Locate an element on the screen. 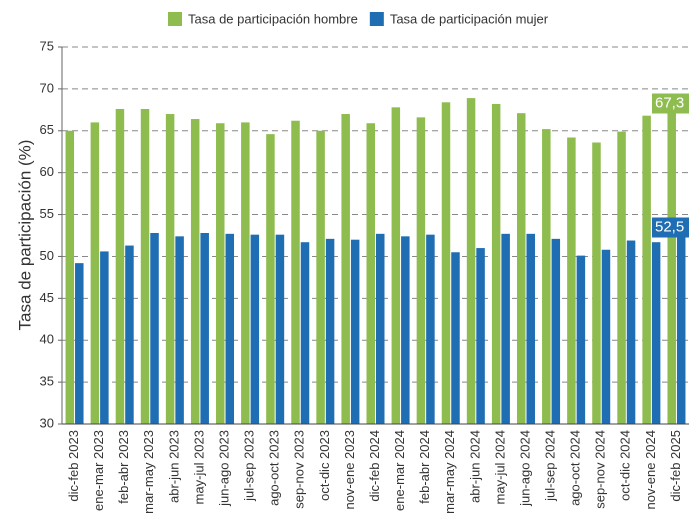  x-tick-label: feb-abr 2023 is located at coordinates (123, 467).